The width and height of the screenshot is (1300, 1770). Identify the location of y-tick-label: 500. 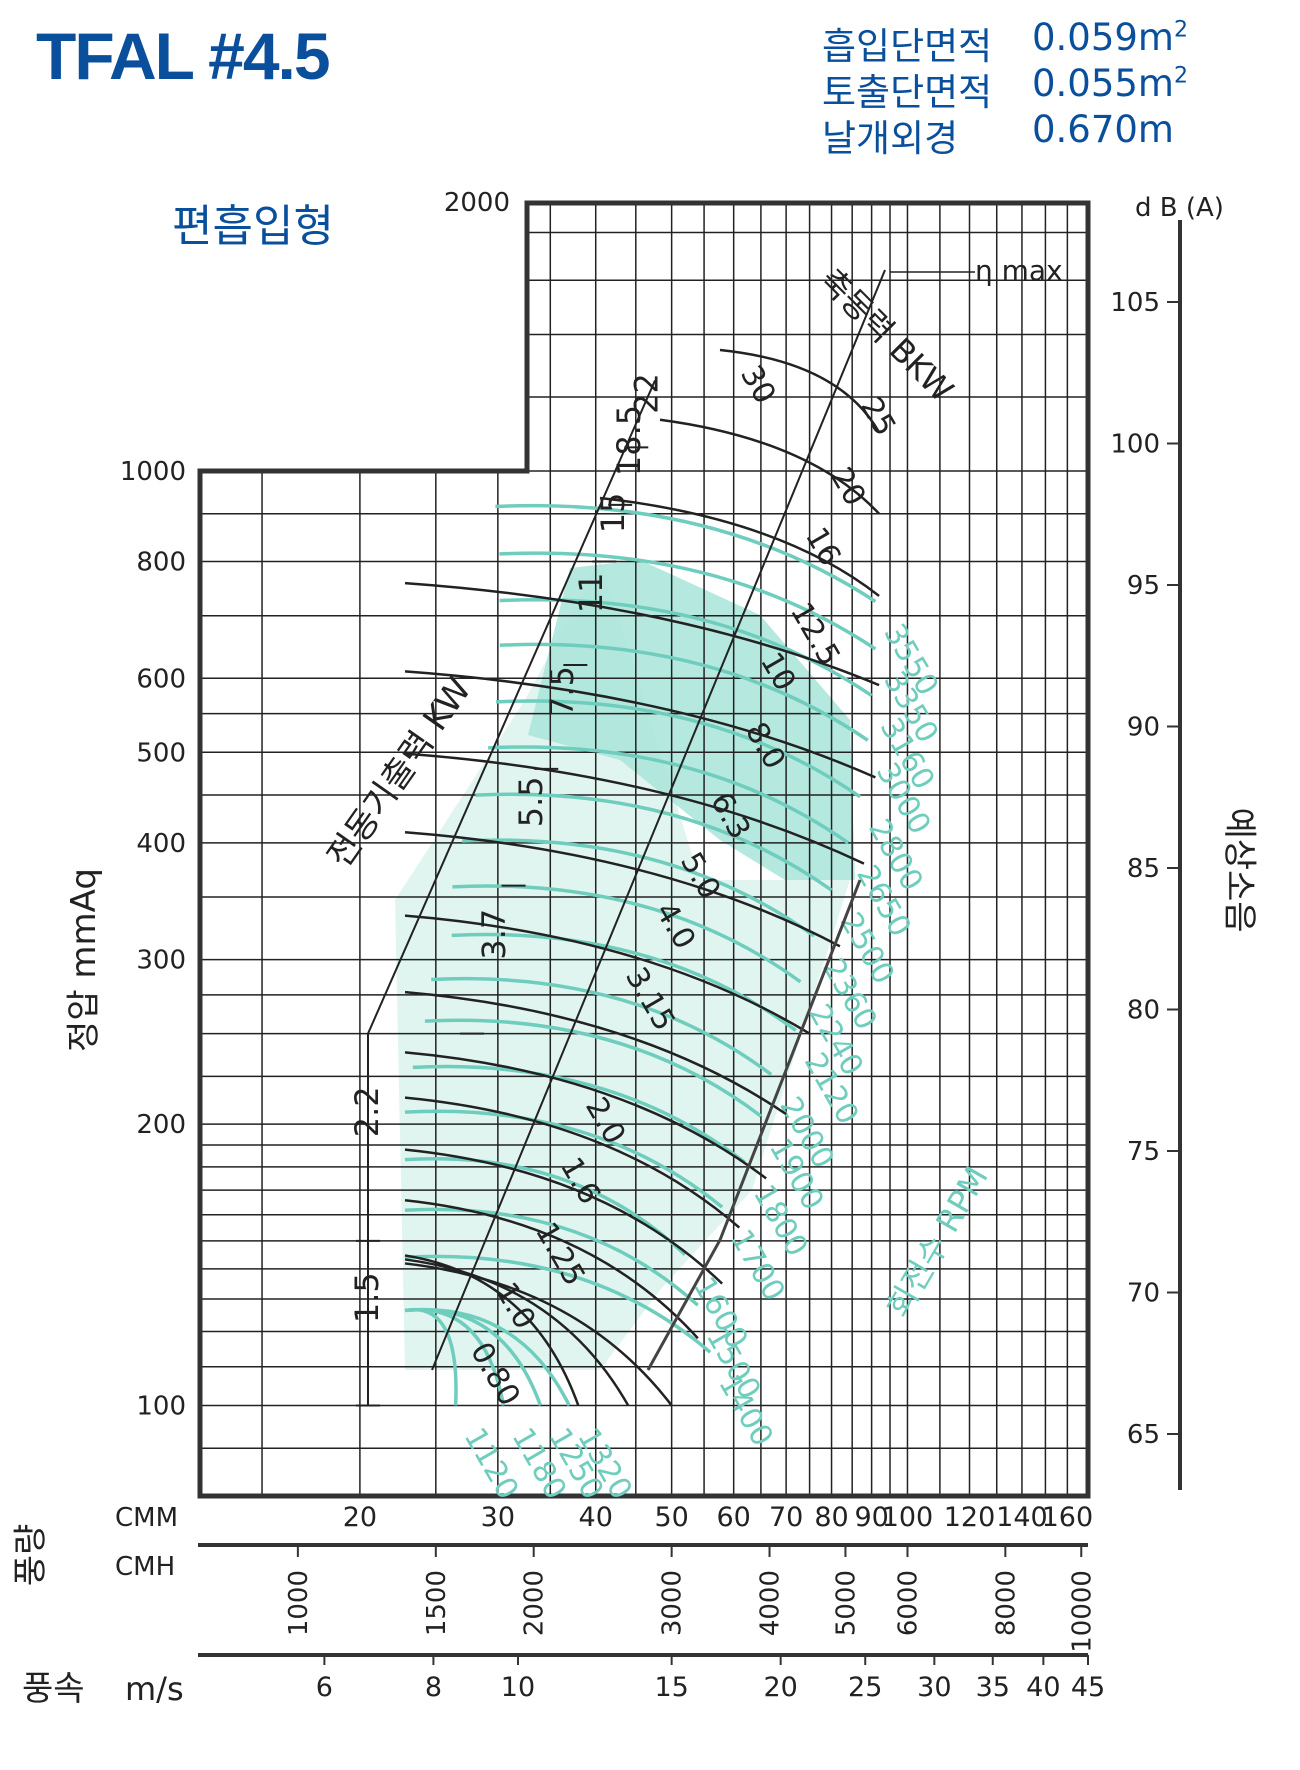
(161, 753).